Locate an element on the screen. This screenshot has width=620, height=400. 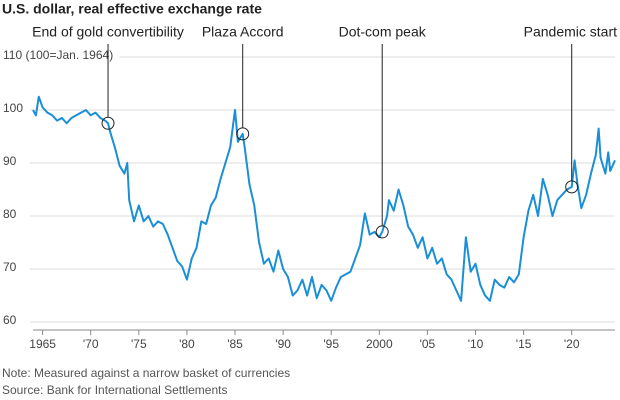
annotation-label: Plaza Accord is located at coordinates (243, 32).